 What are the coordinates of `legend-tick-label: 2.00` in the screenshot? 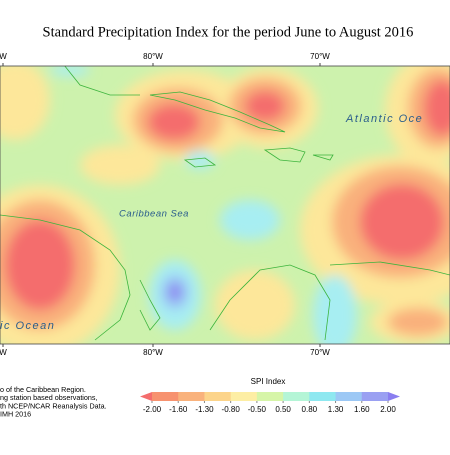 It's located at (388, 409).